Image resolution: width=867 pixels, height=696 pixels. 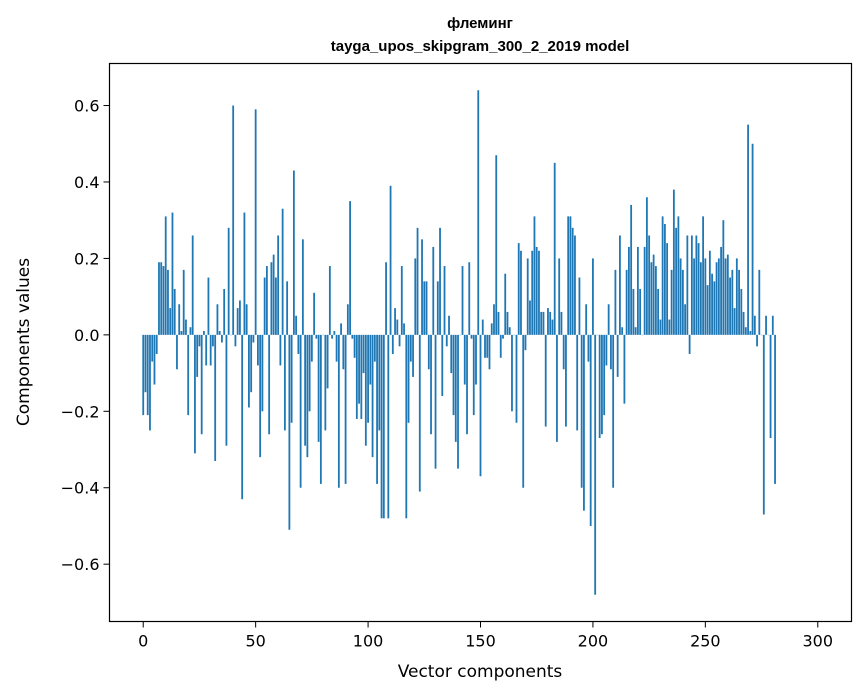 I want to click on x-tick-label: 100, so click(x=368, y=641).